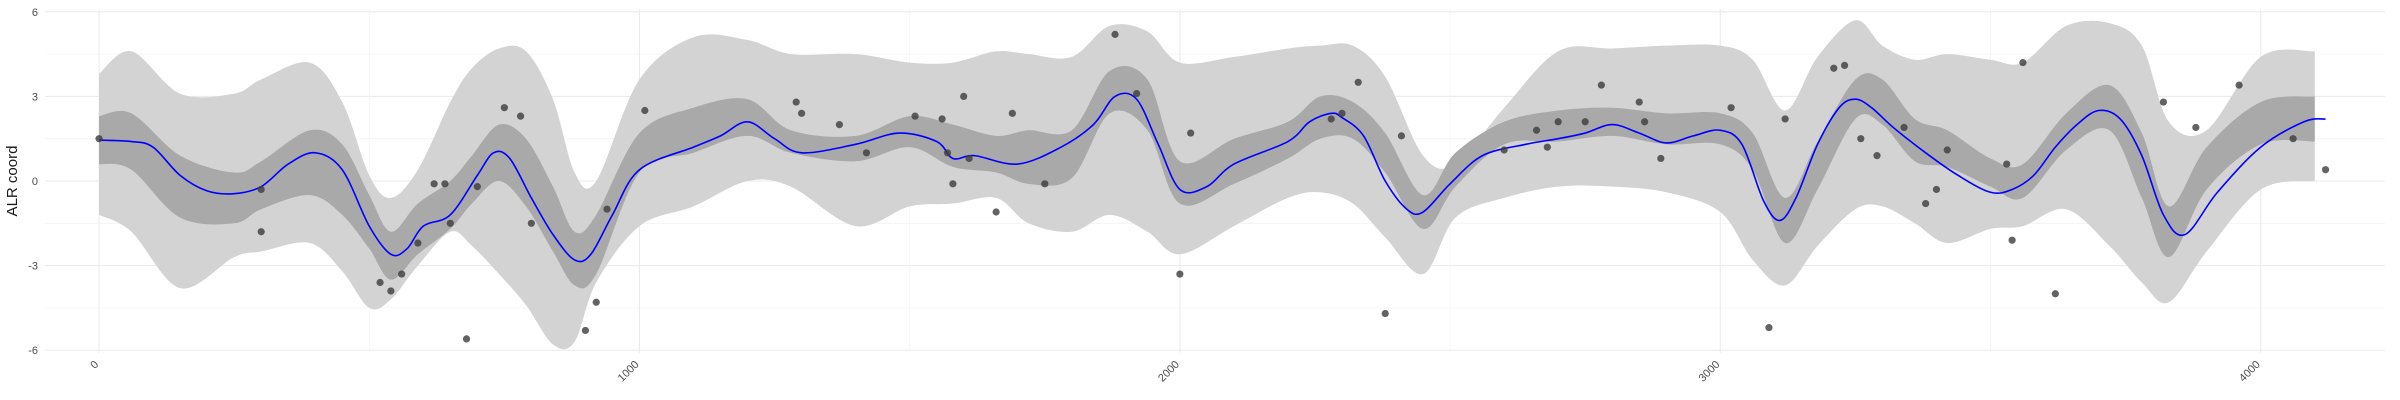  What do you see at coordinates (35, 13) in the screenshot?
I see `y-tick-label: 6` at bounding box center [35, 13].